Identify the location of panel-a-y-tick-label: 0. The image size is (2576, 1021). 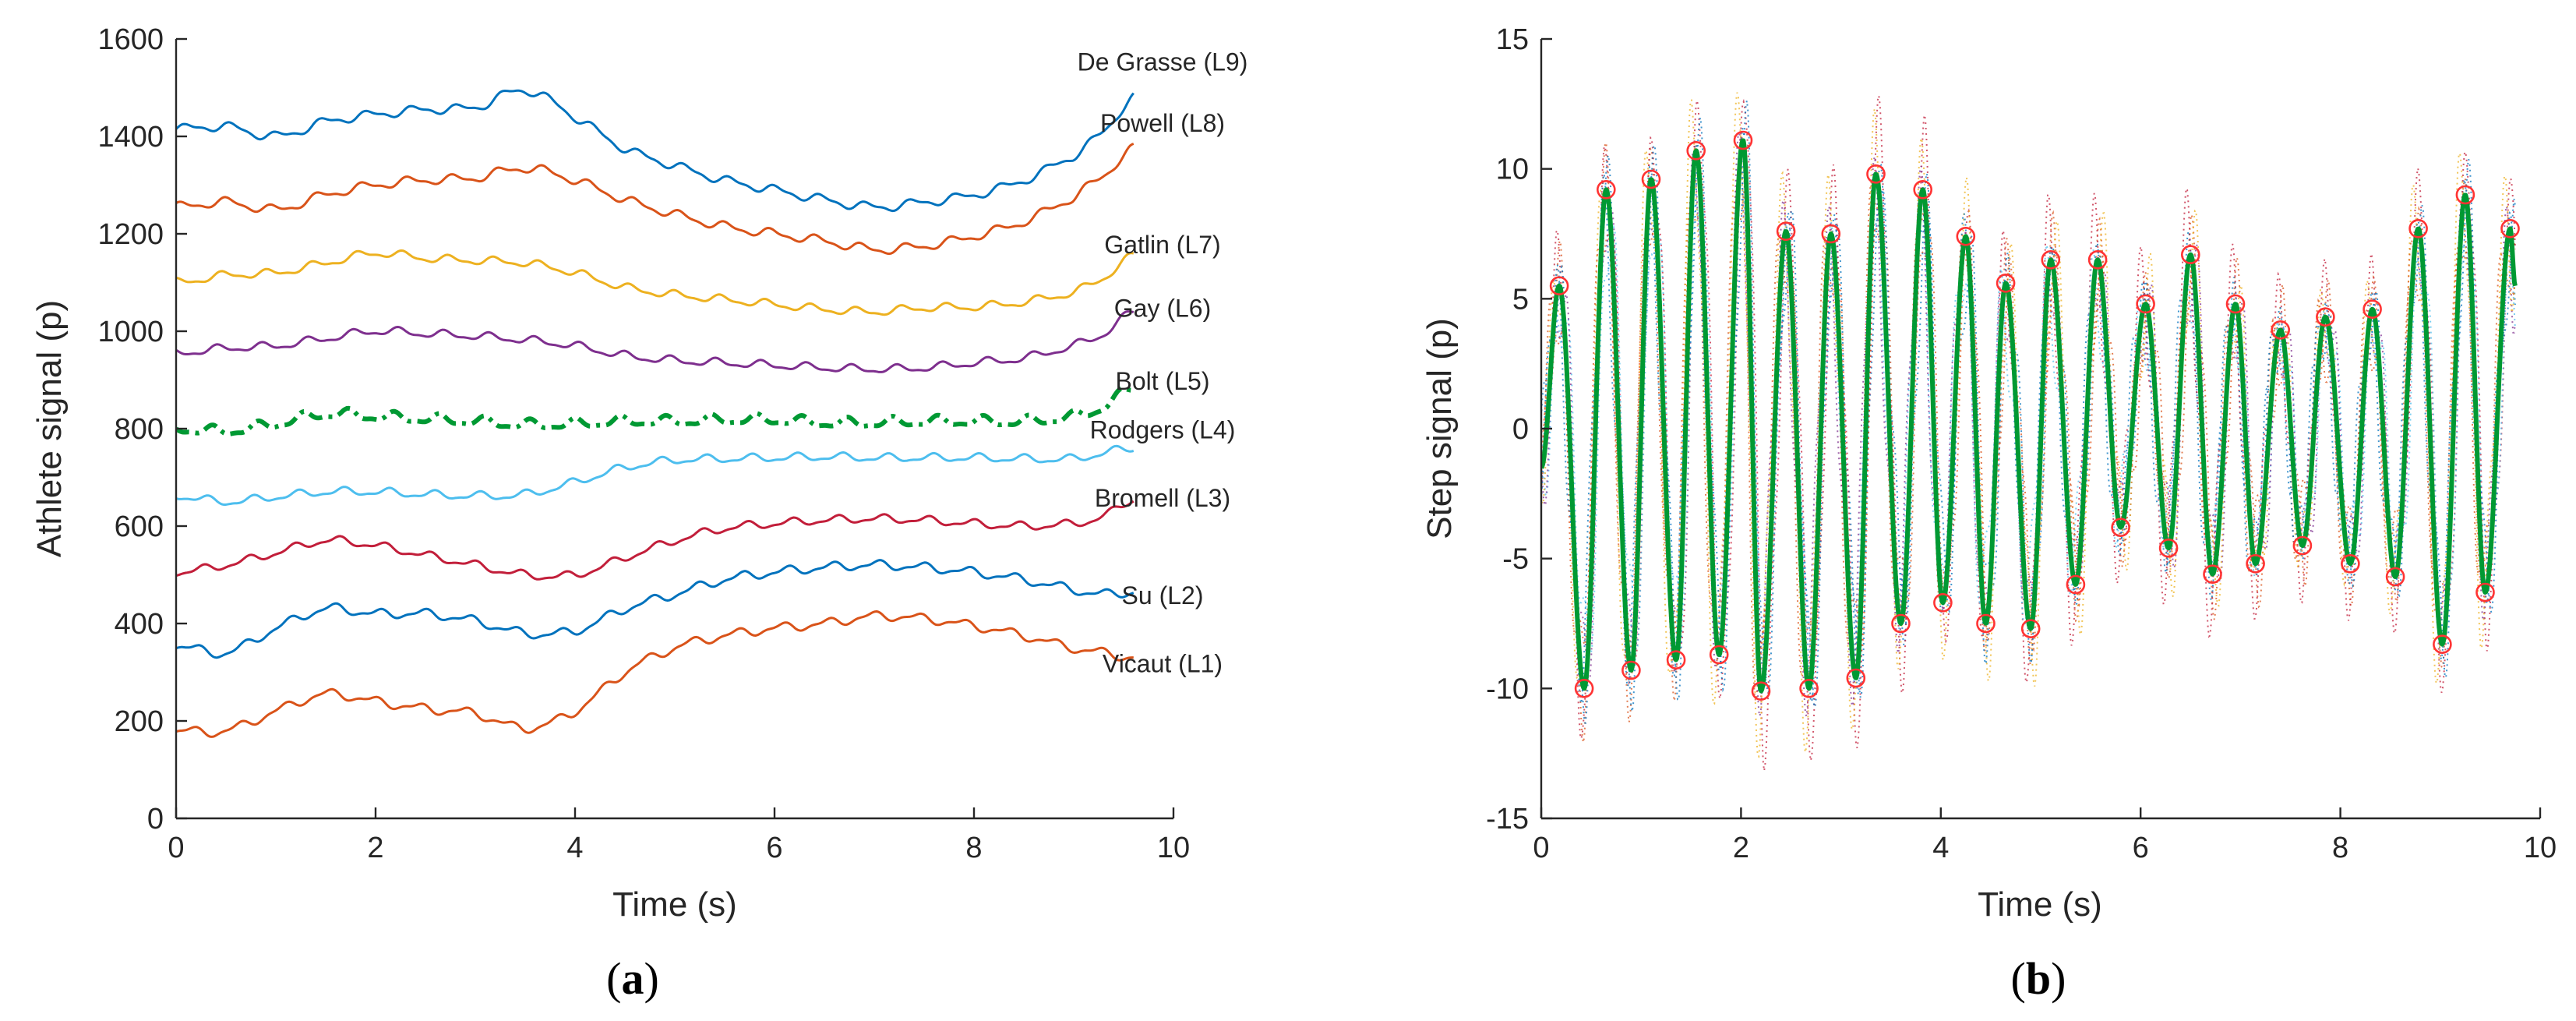
(155, 819).